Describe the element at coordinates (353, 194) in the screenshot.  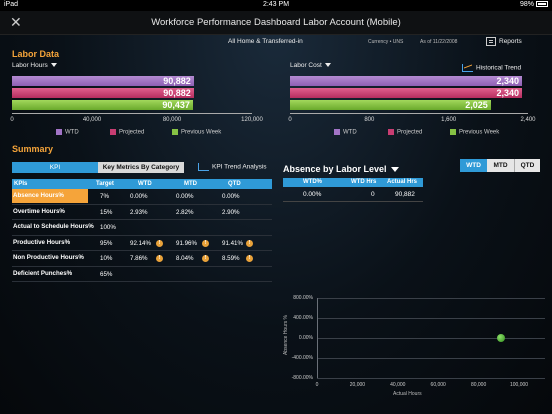
I see `table-row: 0.00% 0 90,882` at that location.